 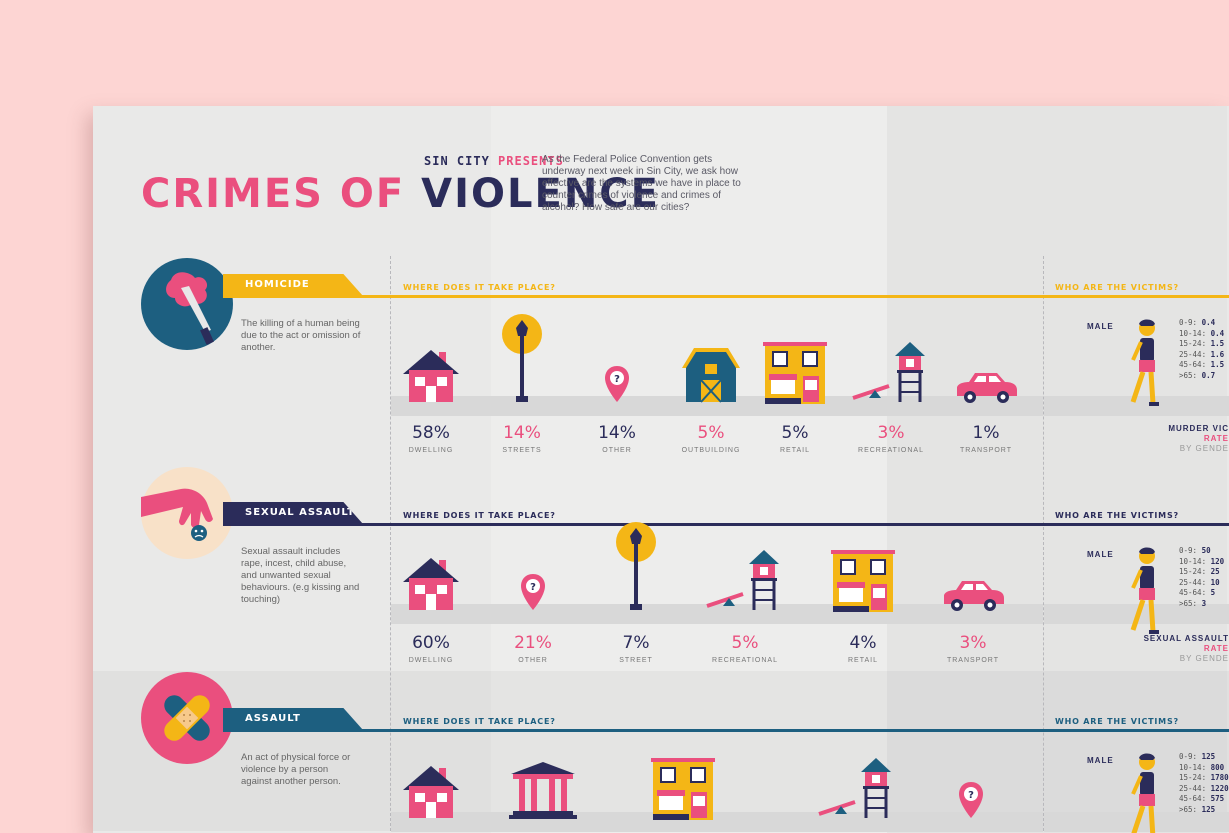 I want to click on rate-caption: SEXUAL ASSAULT RATE BY GENDE, so click(x=1186, y=648).